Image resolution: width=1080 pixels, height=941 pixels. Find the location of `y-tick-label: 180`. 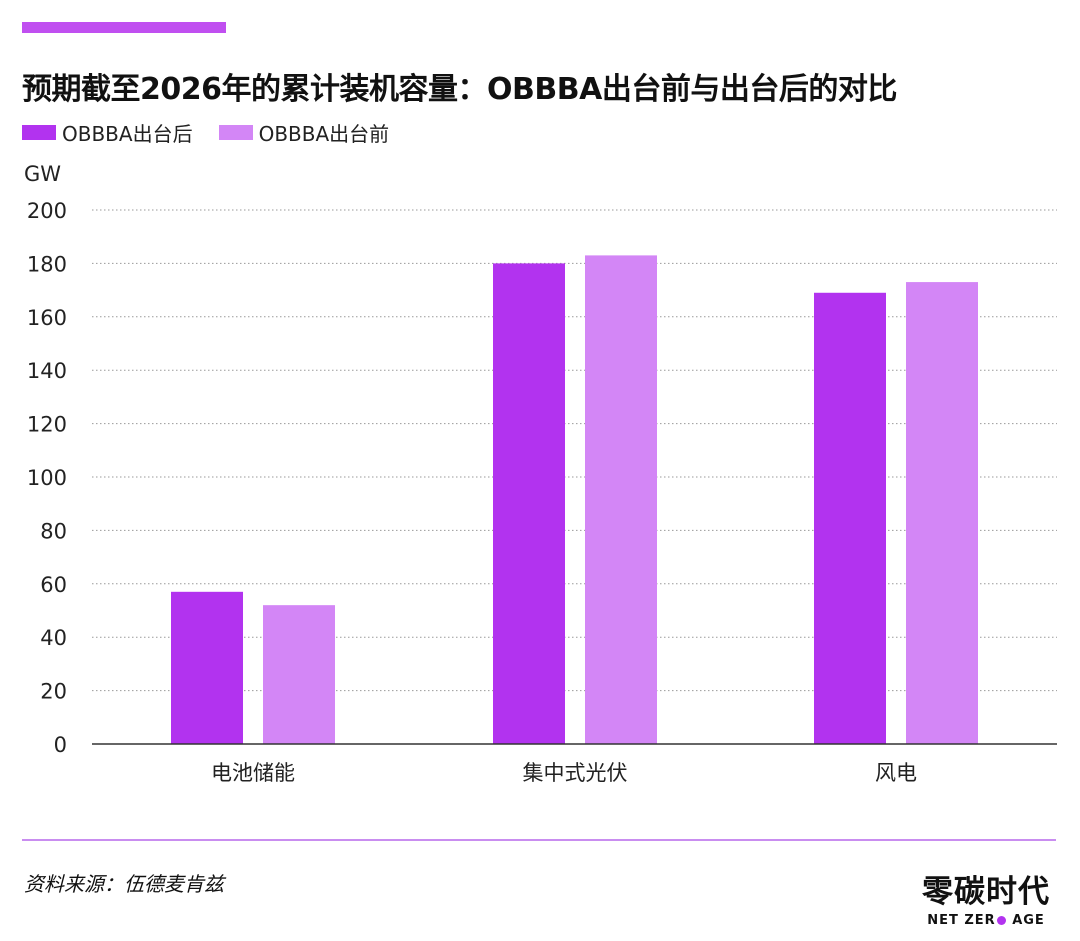

y-tick-label: 180 is located at coordinates (47, 264).